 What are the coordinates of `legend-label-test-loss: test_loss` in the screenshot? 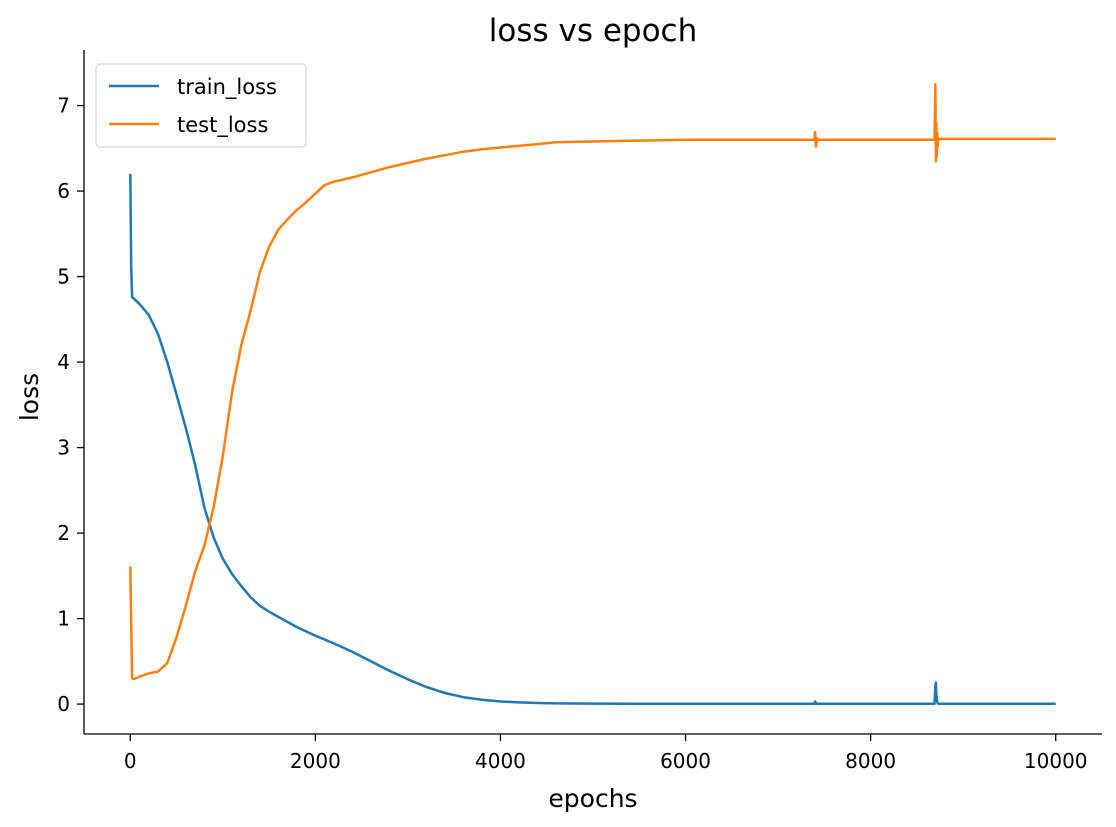 It's located at (222, 125).